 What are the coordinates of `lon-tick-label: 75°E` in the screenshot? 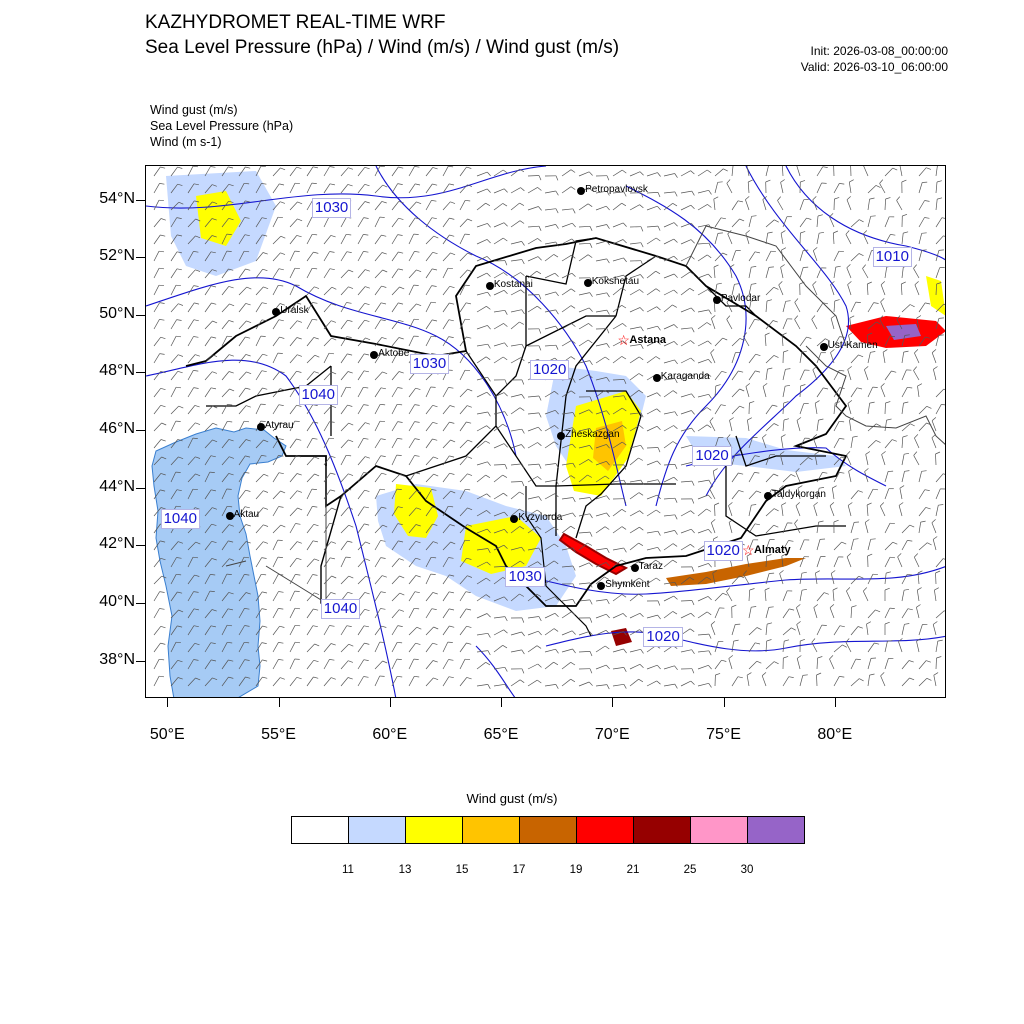 It's located at (723, 734).